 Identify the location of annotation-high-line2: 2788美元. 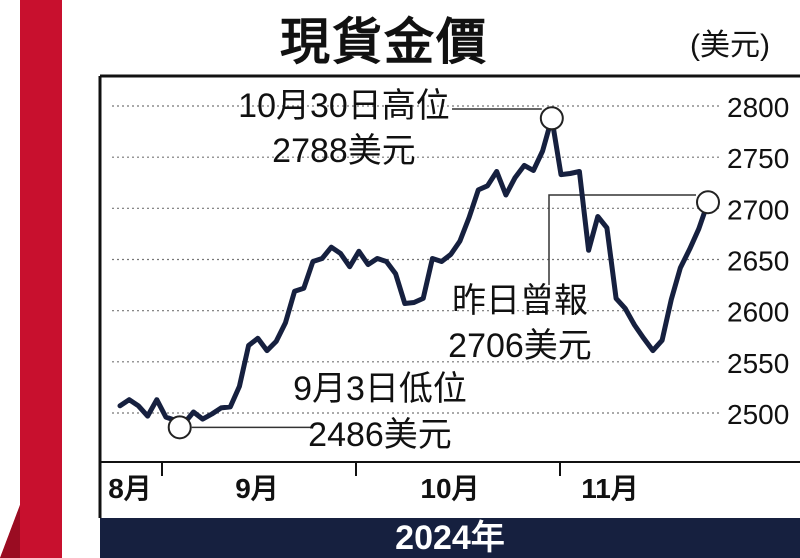
(344, 151).